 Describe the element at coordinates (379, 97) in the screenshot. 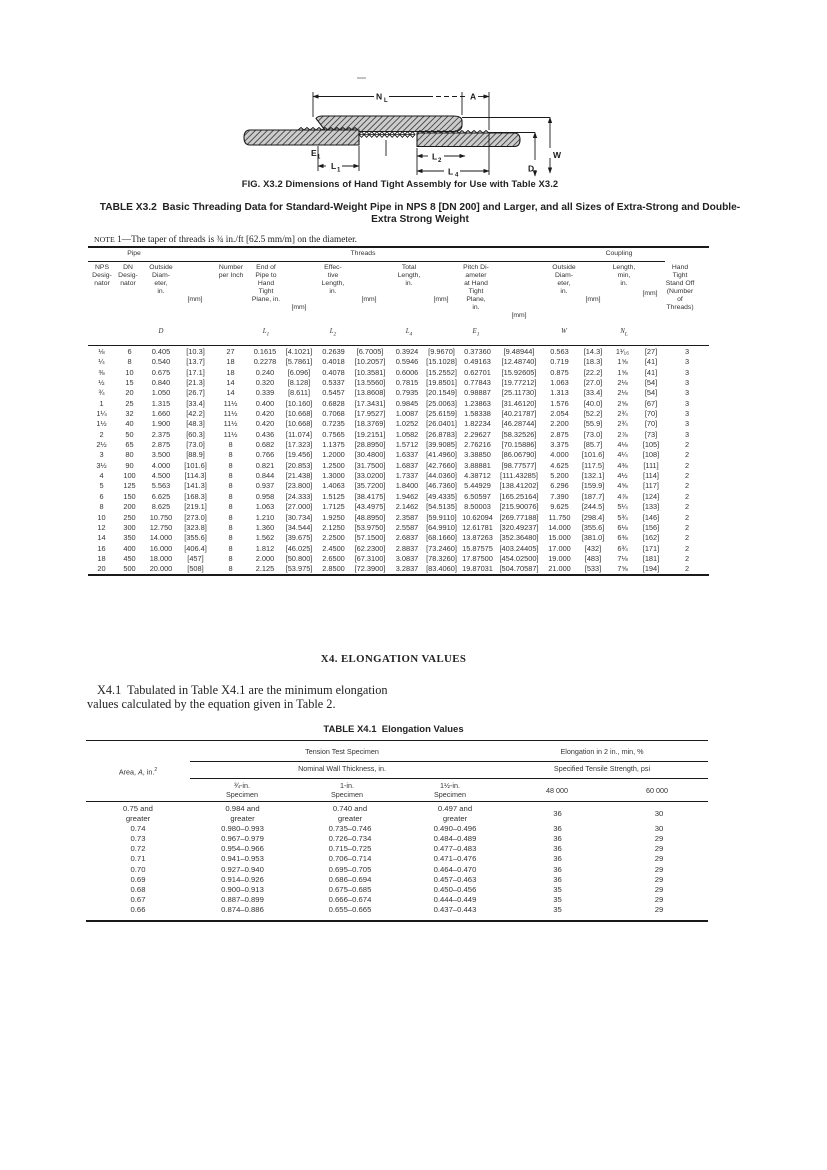

I see `svg-text: N` at that location.